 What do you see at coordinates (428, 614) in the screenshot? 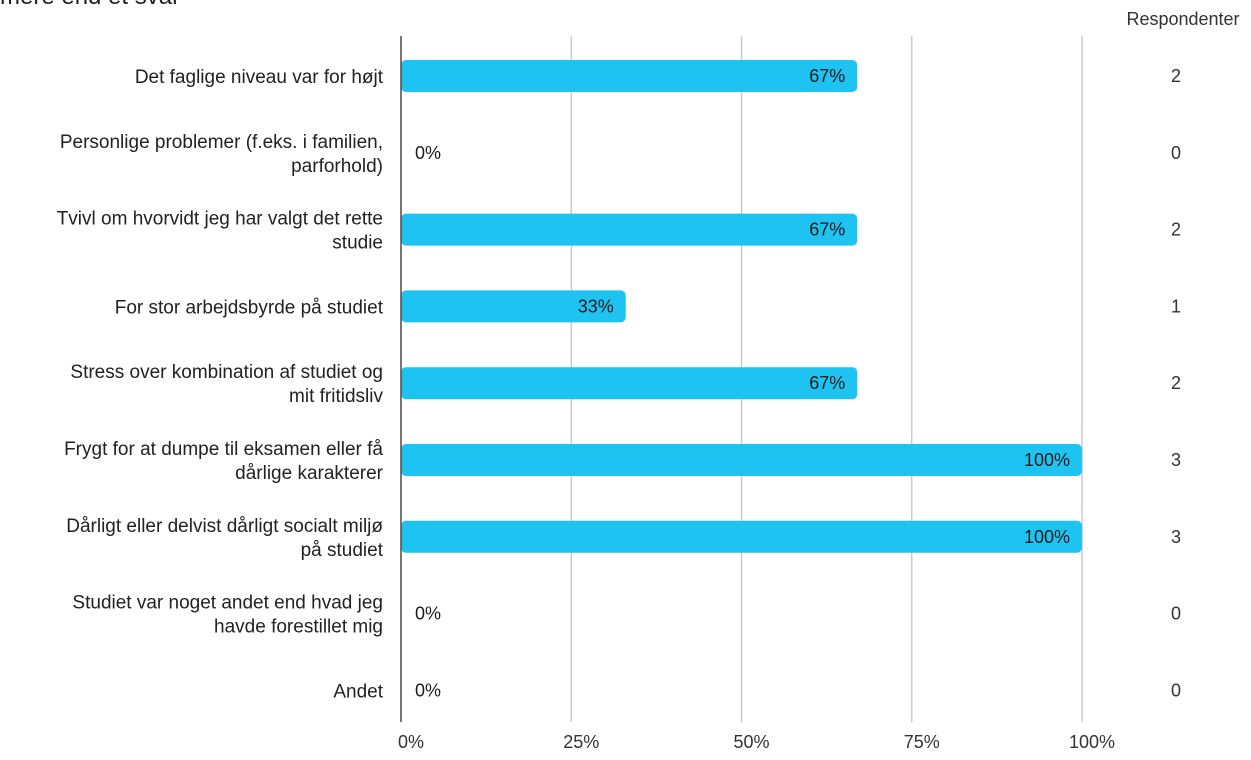
I see `bar-value-label-7: 0%` at bounding box center [428, 614].